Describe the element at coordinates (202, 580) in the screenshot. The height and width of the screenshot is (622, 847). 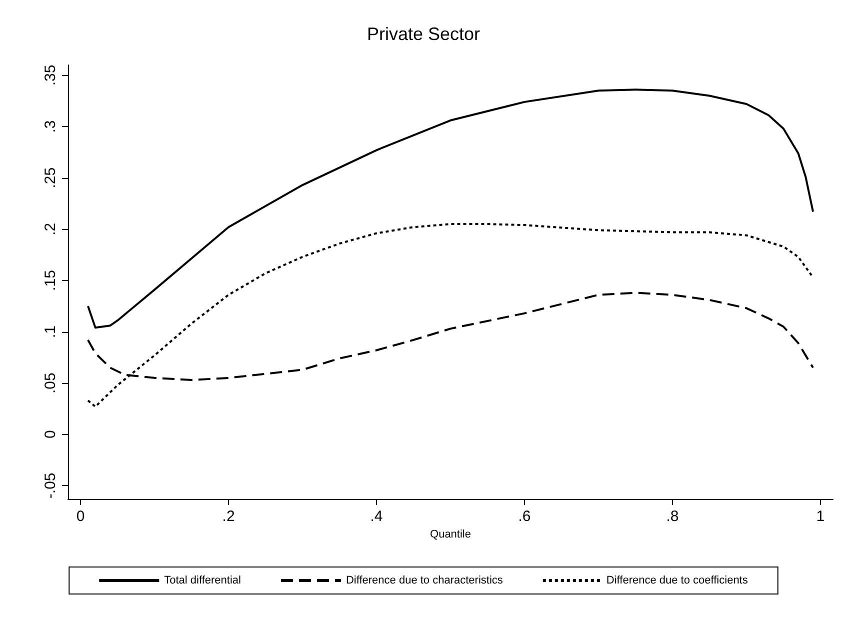
I see `legend-label: Total differential` at that location.